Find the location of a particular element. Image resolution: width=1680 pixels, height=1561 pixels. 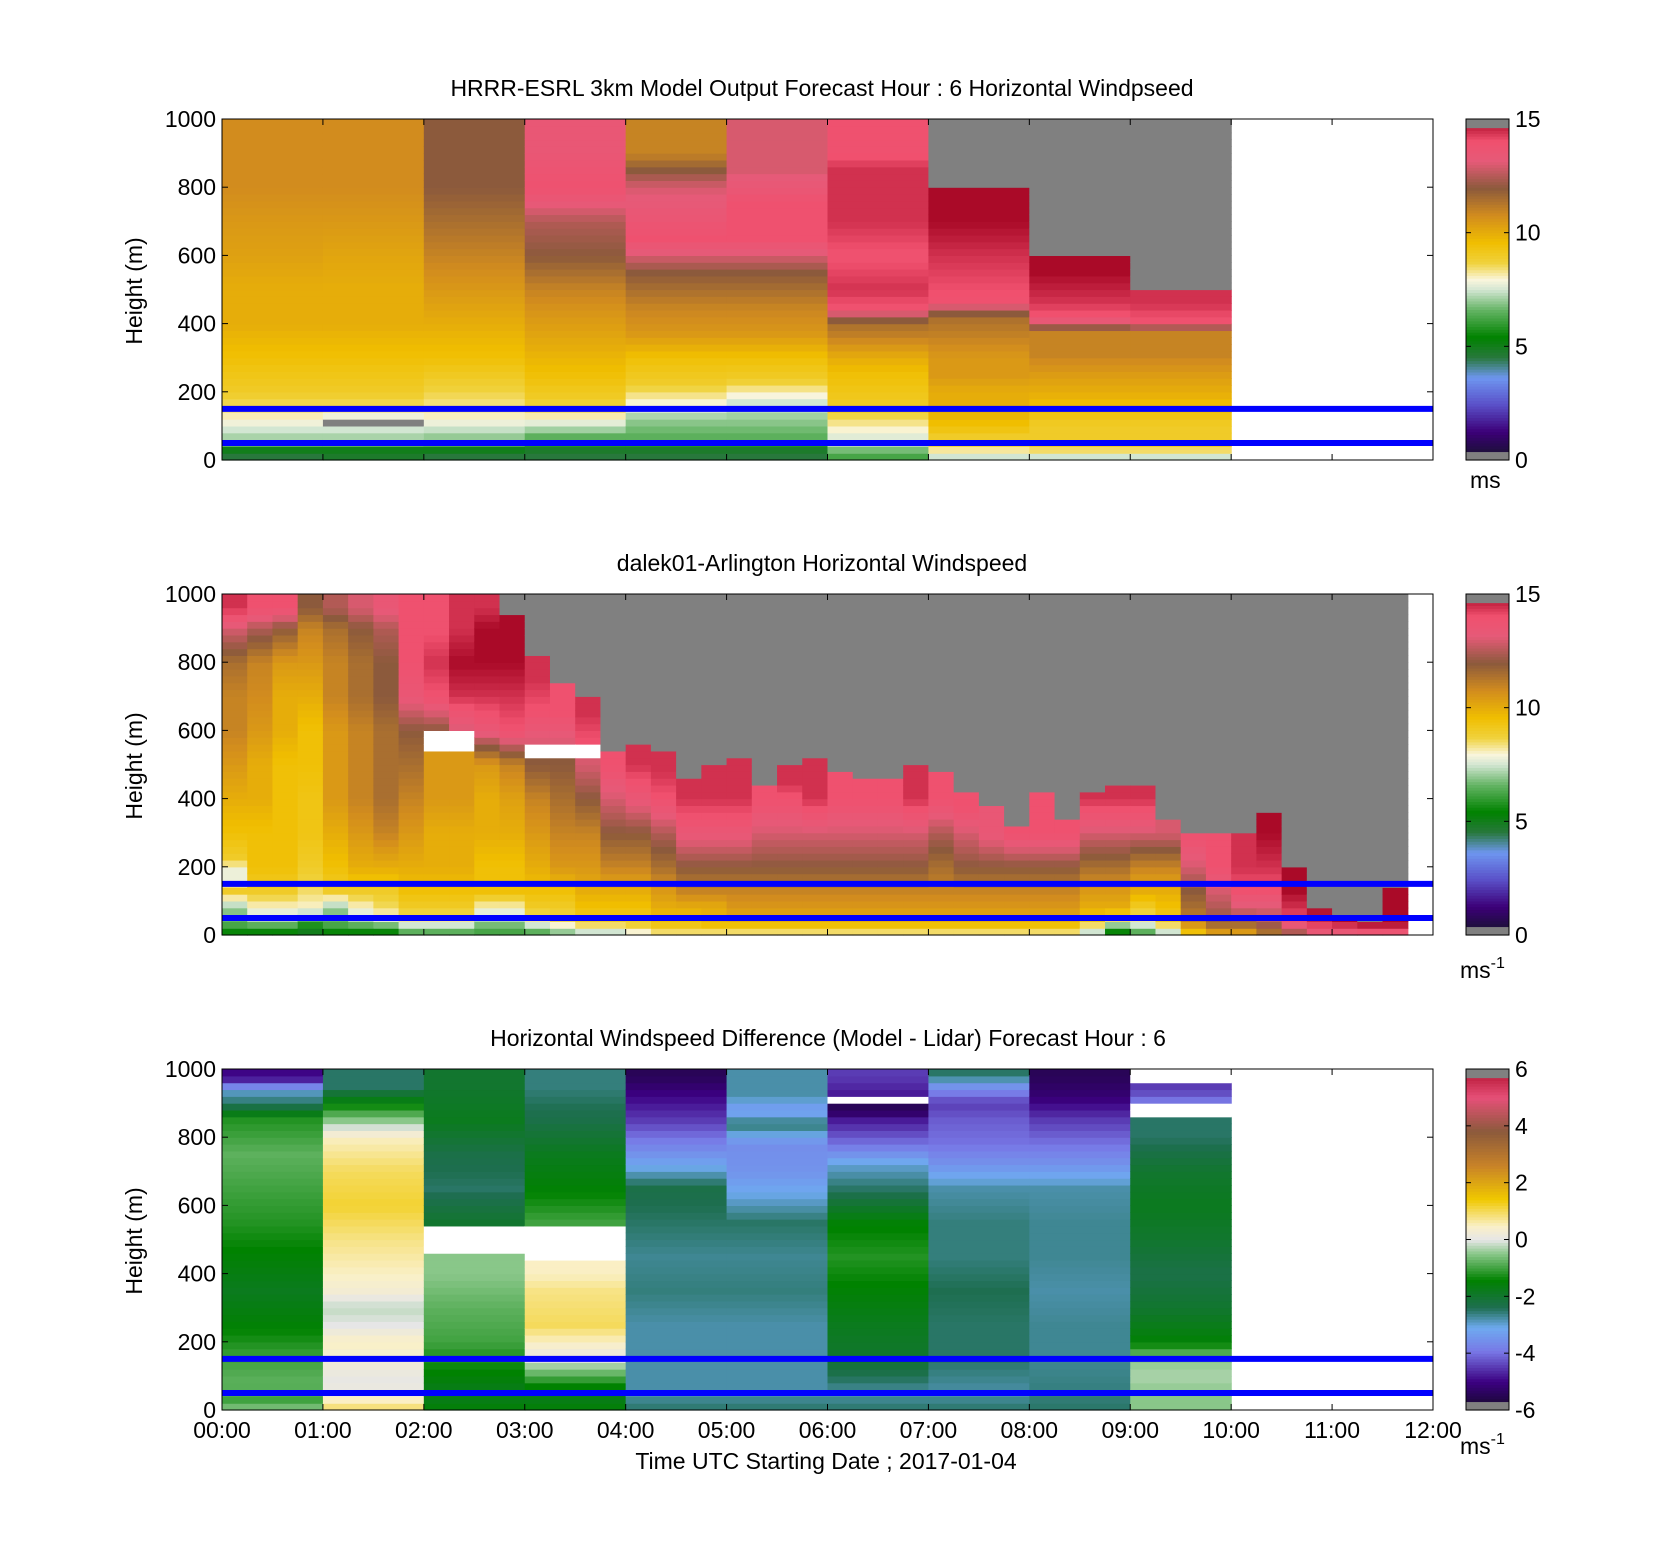

heatmap-column is located at coordinates (1244, 765).